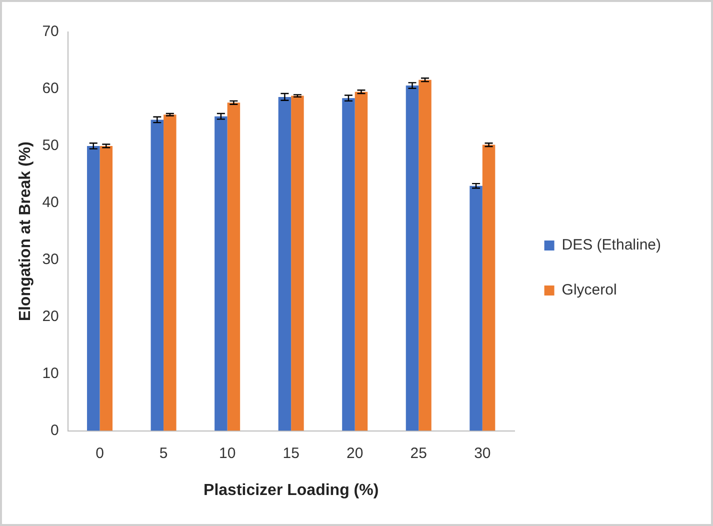 The height and width of the screenshot is (526, 713). Describe the element at coordinates (589, 290) in the screenshot. I see `legend-label: Glycerol` at that location.